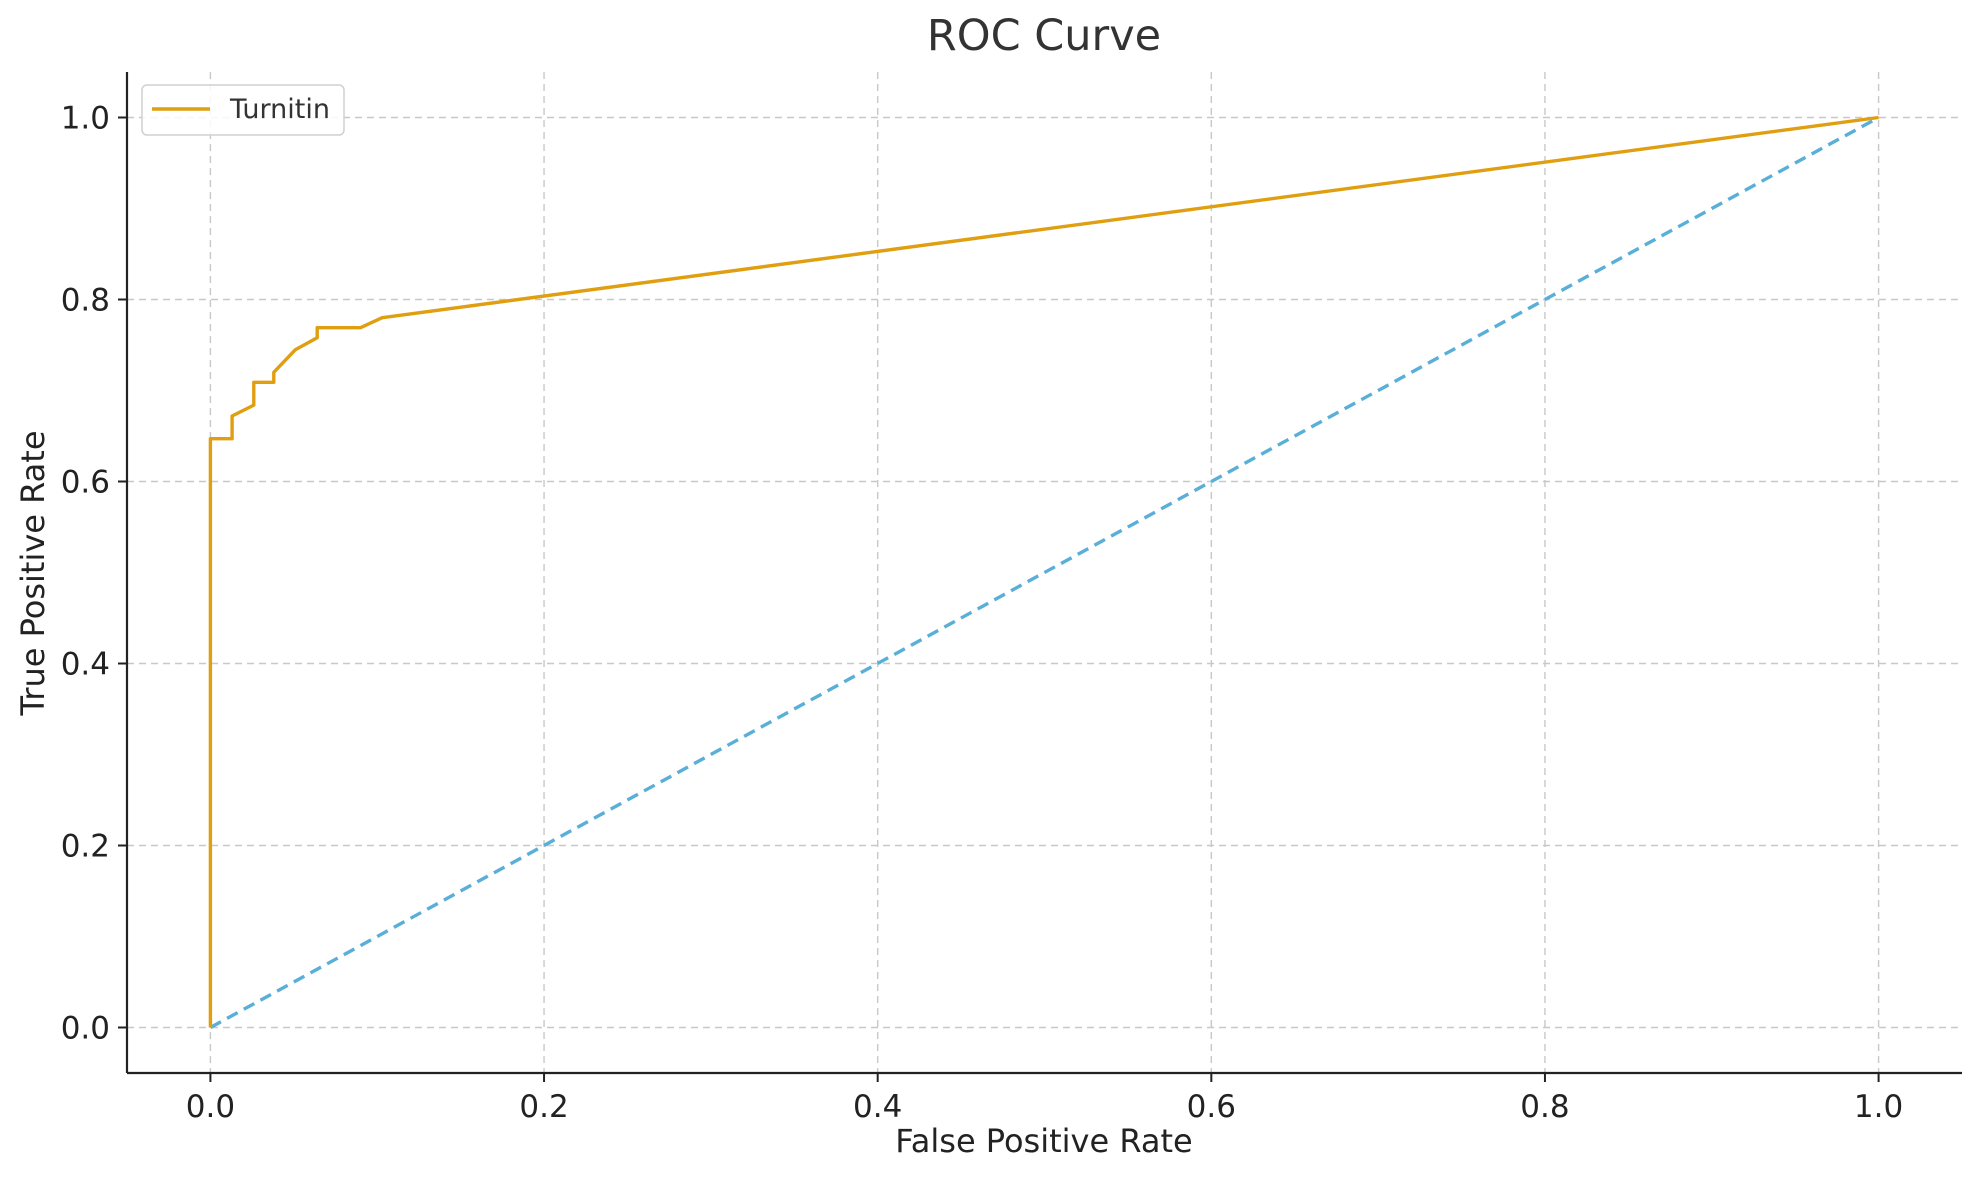 The height and width of the screenshot is (1184, 1980). Describe the element at coordinates (1044, 36) in the screenshot. I see `chart-title: ROC Curve` at that location.